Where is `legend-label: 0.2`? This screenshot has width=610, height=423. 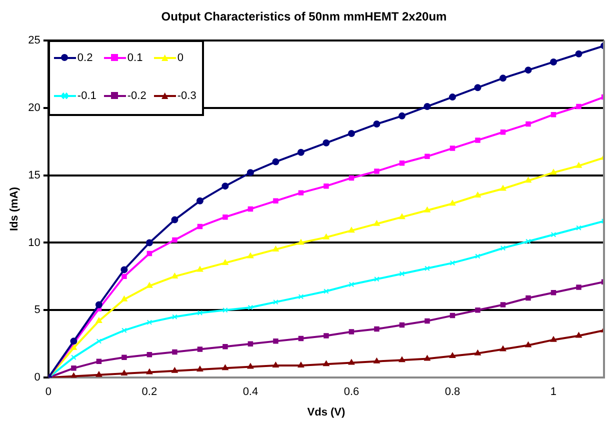
legend-label: 0.2 is located at coordinates (85, 58).